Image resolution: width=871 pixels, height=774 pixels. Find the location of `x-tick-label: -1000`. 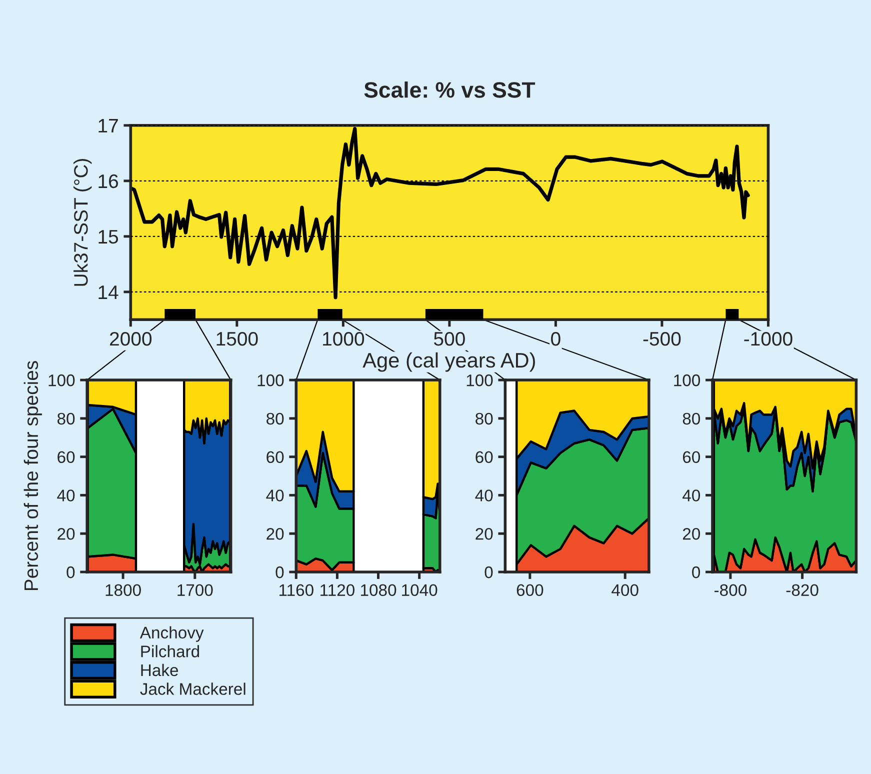

x-tick-label: -1000 is located at coordinates (768, 339).